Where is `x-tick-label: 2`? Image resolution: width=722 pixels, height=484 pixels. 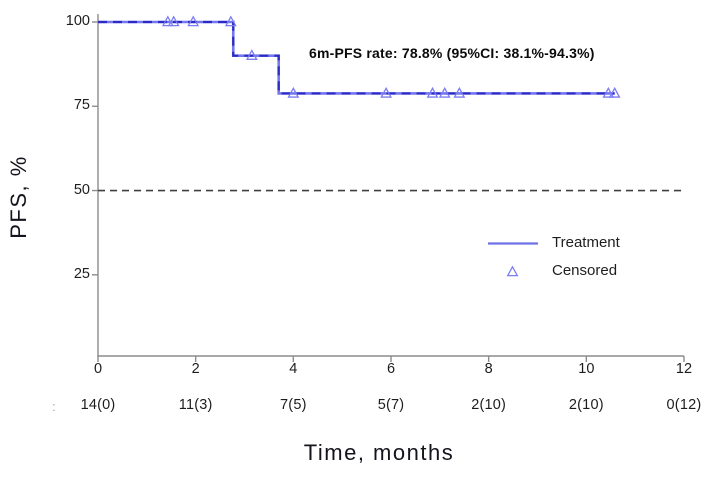
x-tick-label: 2 is located at coordinates (195, 369).